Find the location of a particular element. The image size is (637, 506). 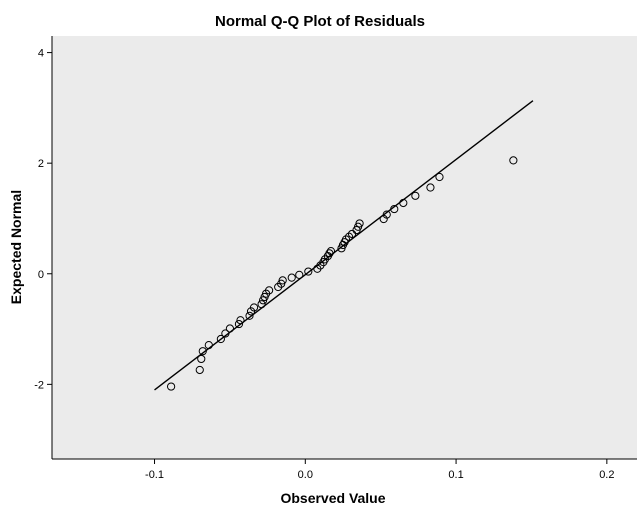

x-tick-label: 0.0 is located at coordinates (305, 475).